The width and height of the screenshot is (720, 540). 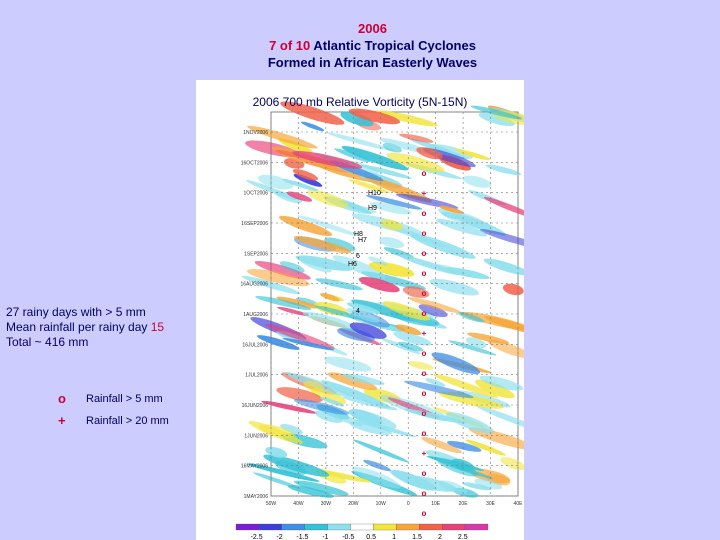 I want to click on plus-marker-icon: +, so click(x=62, y=420).